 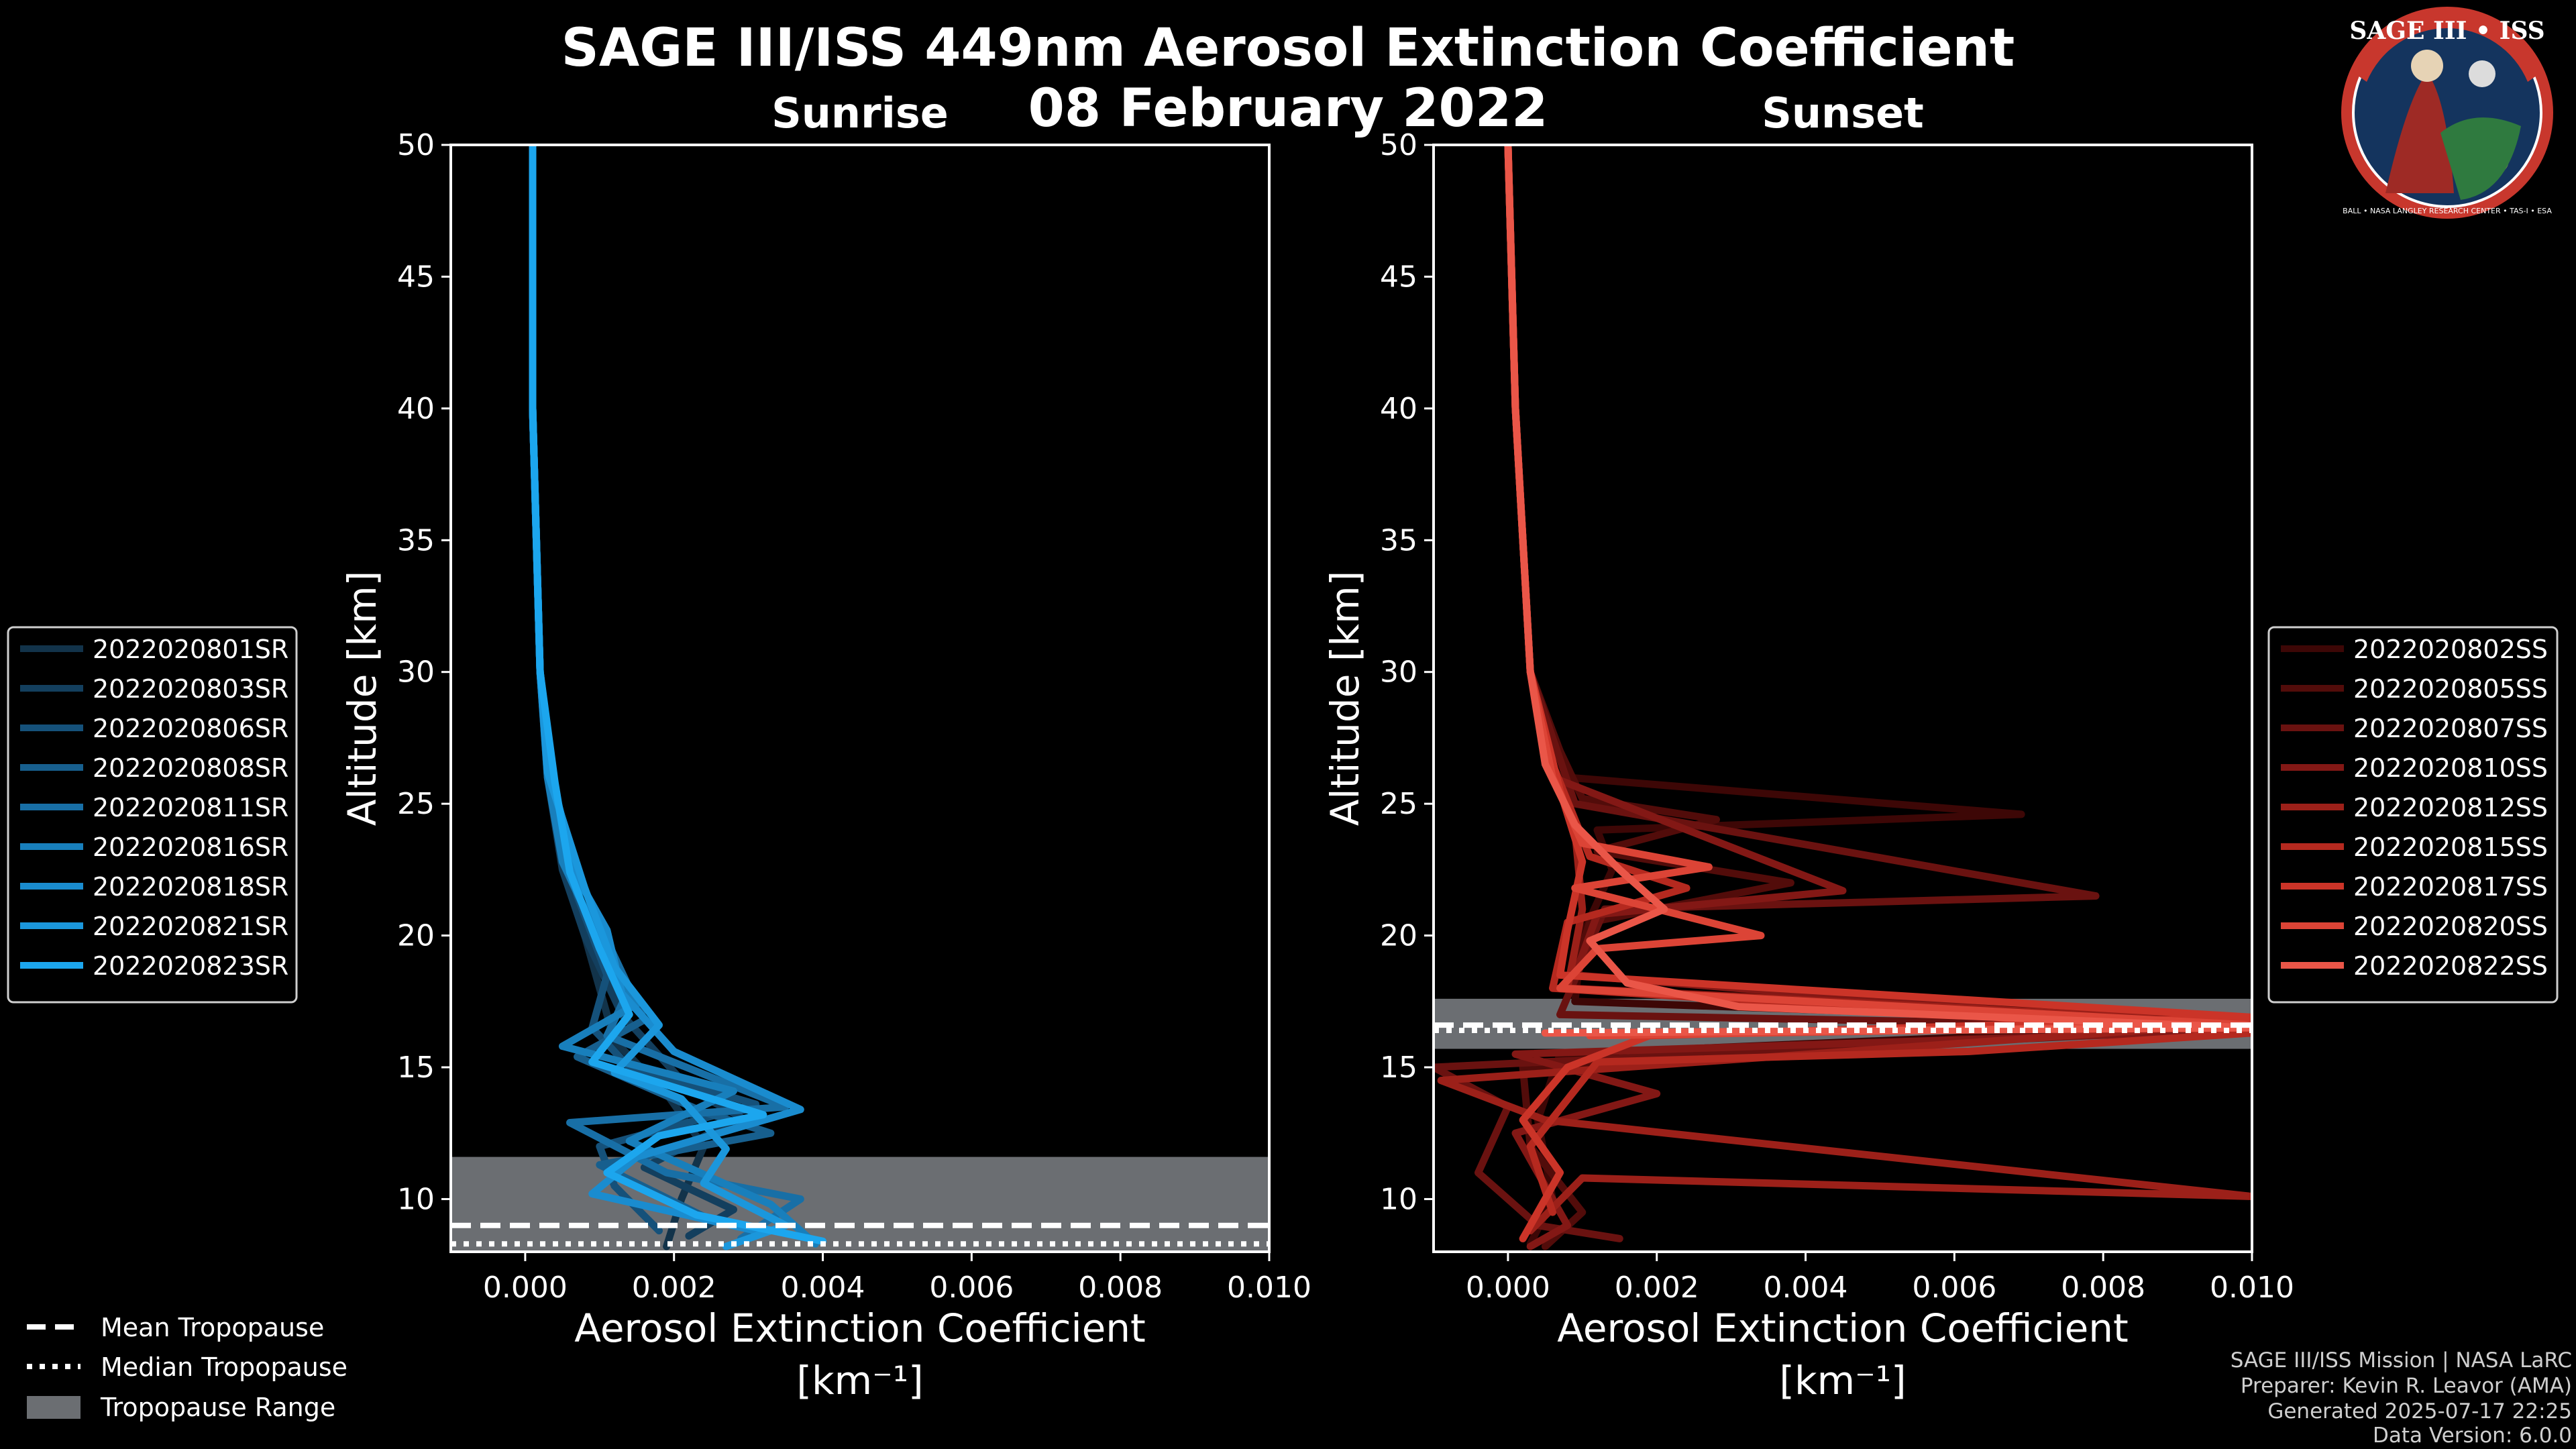 What do you see at coordinates (2450, 887) in the screenshot?
I see `sunset-legend-label: 2022020817SS` at bounding box center [2450, 887].